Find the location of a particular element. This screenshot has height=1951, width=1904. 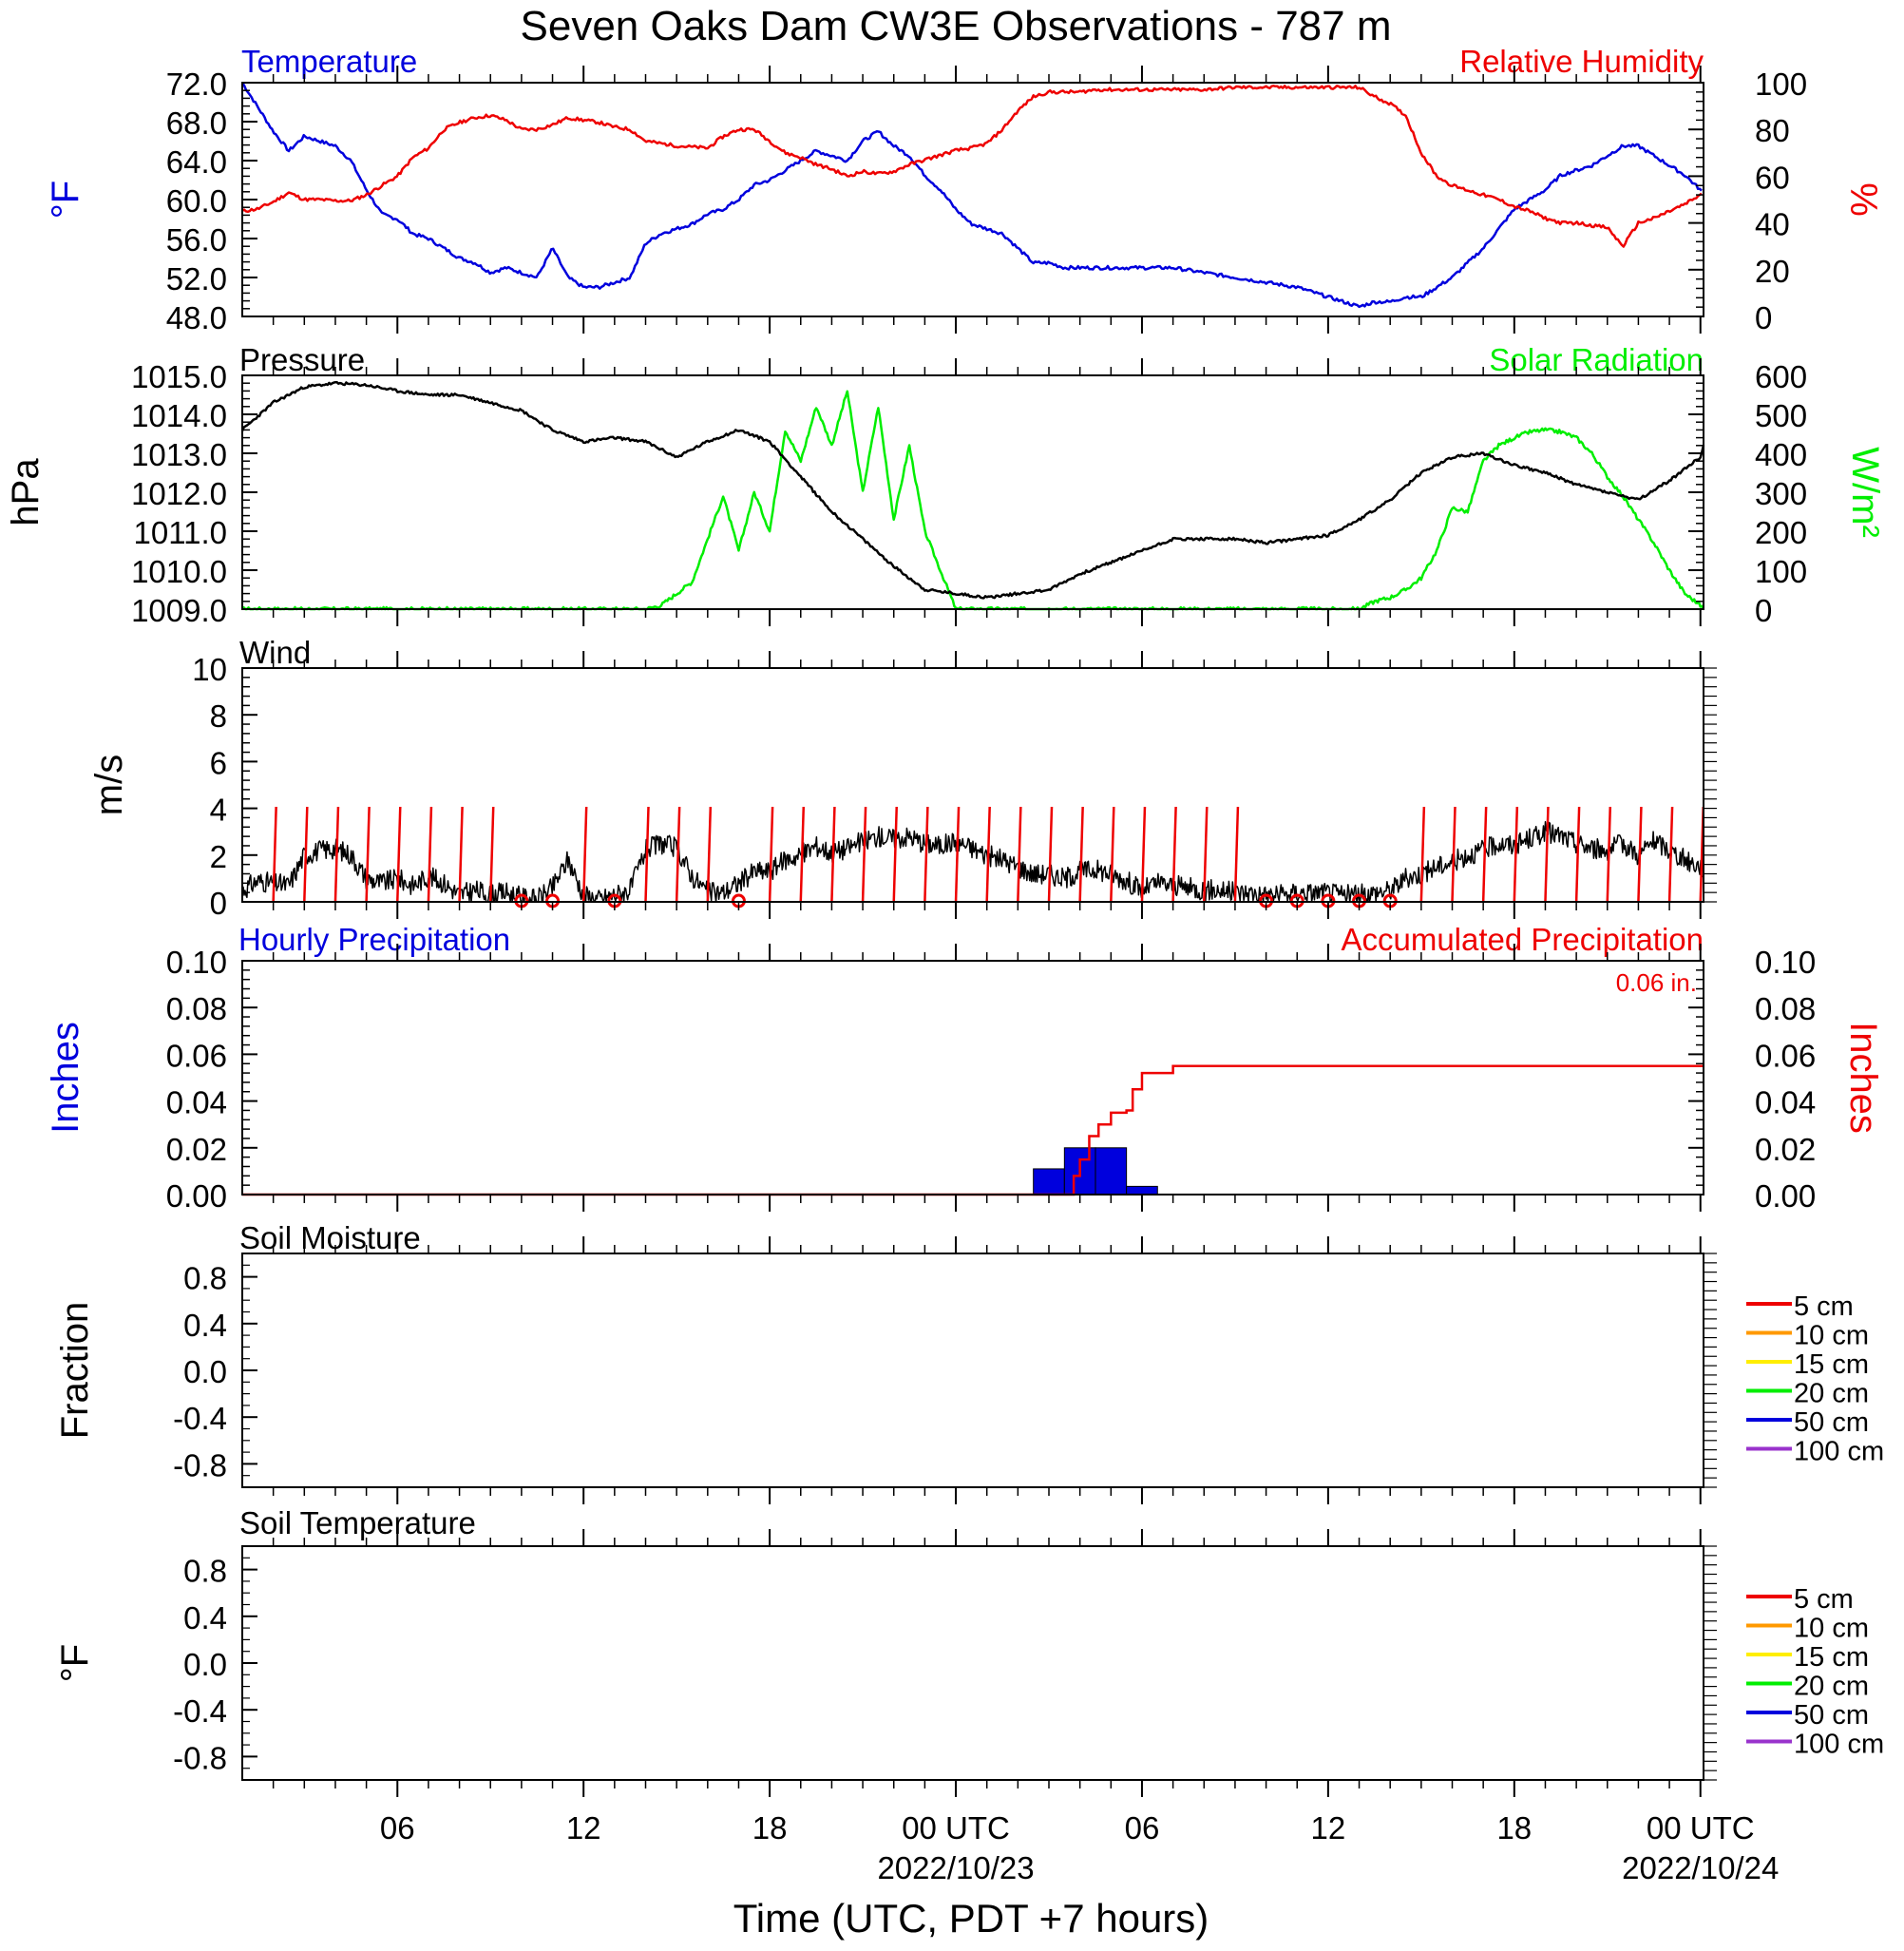

y-tick-label: 1011.0 is located at coordinates (180, 532).